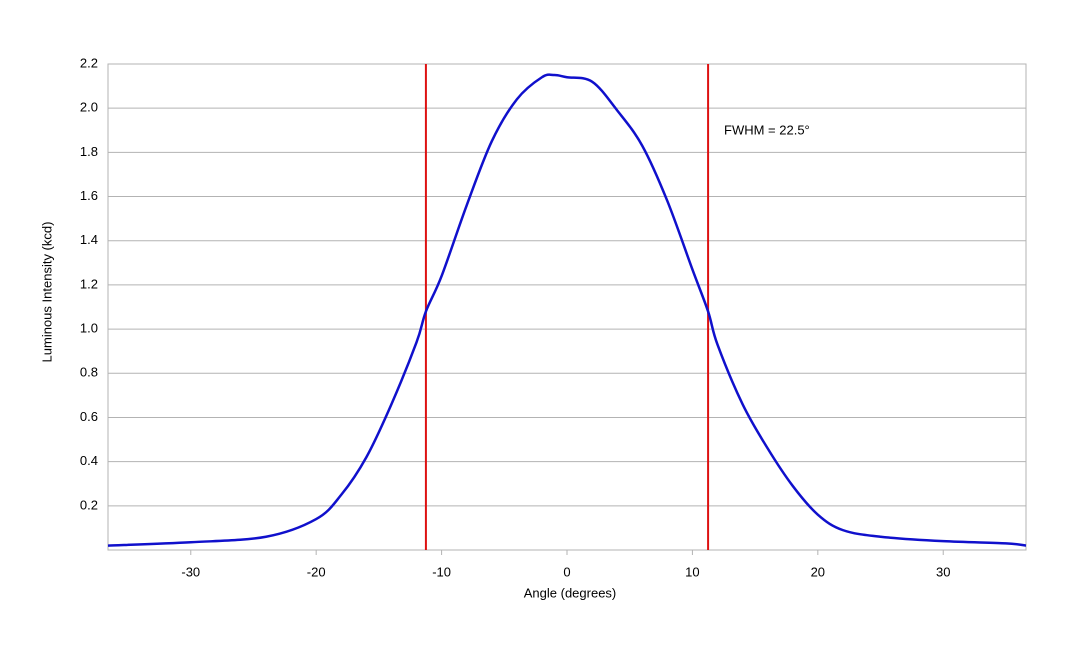 The width and height of the screenshot is (1080, 653). I want to click on y-tick-label: 0.8, so click(89, 372).